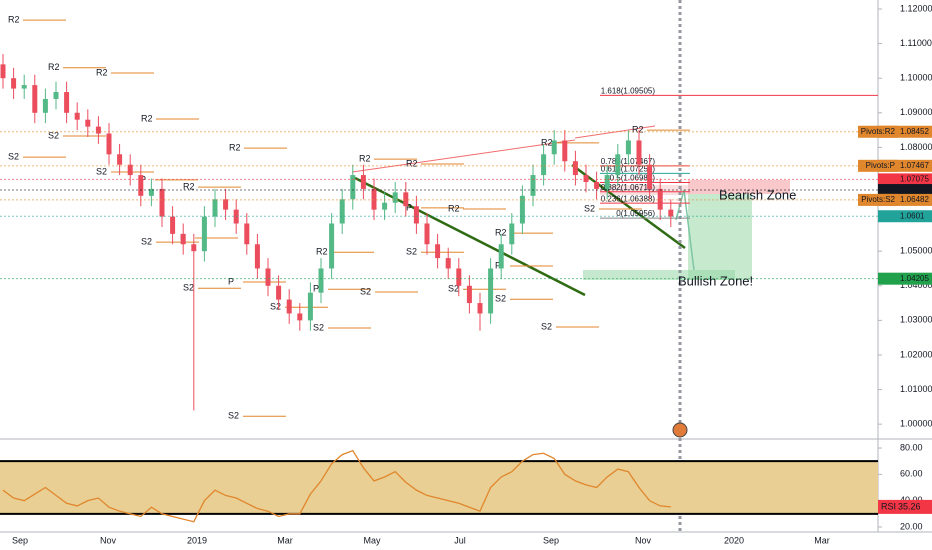  What do you see at coordinates (914, 189) in the screenshot?
I see `price-tag-value: 1.06767` at bounding box center [914, 189].